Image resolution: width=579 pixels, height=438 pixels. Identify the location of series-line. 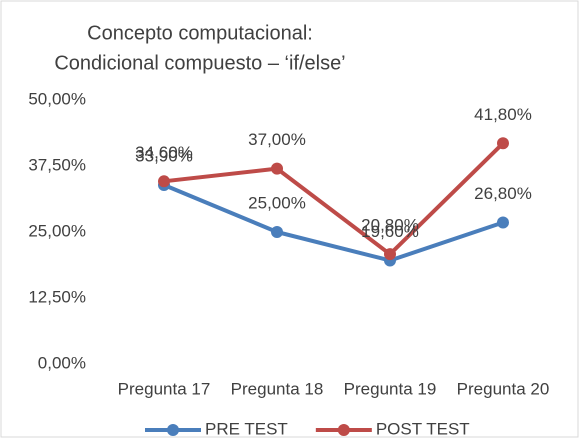
(333, 223).